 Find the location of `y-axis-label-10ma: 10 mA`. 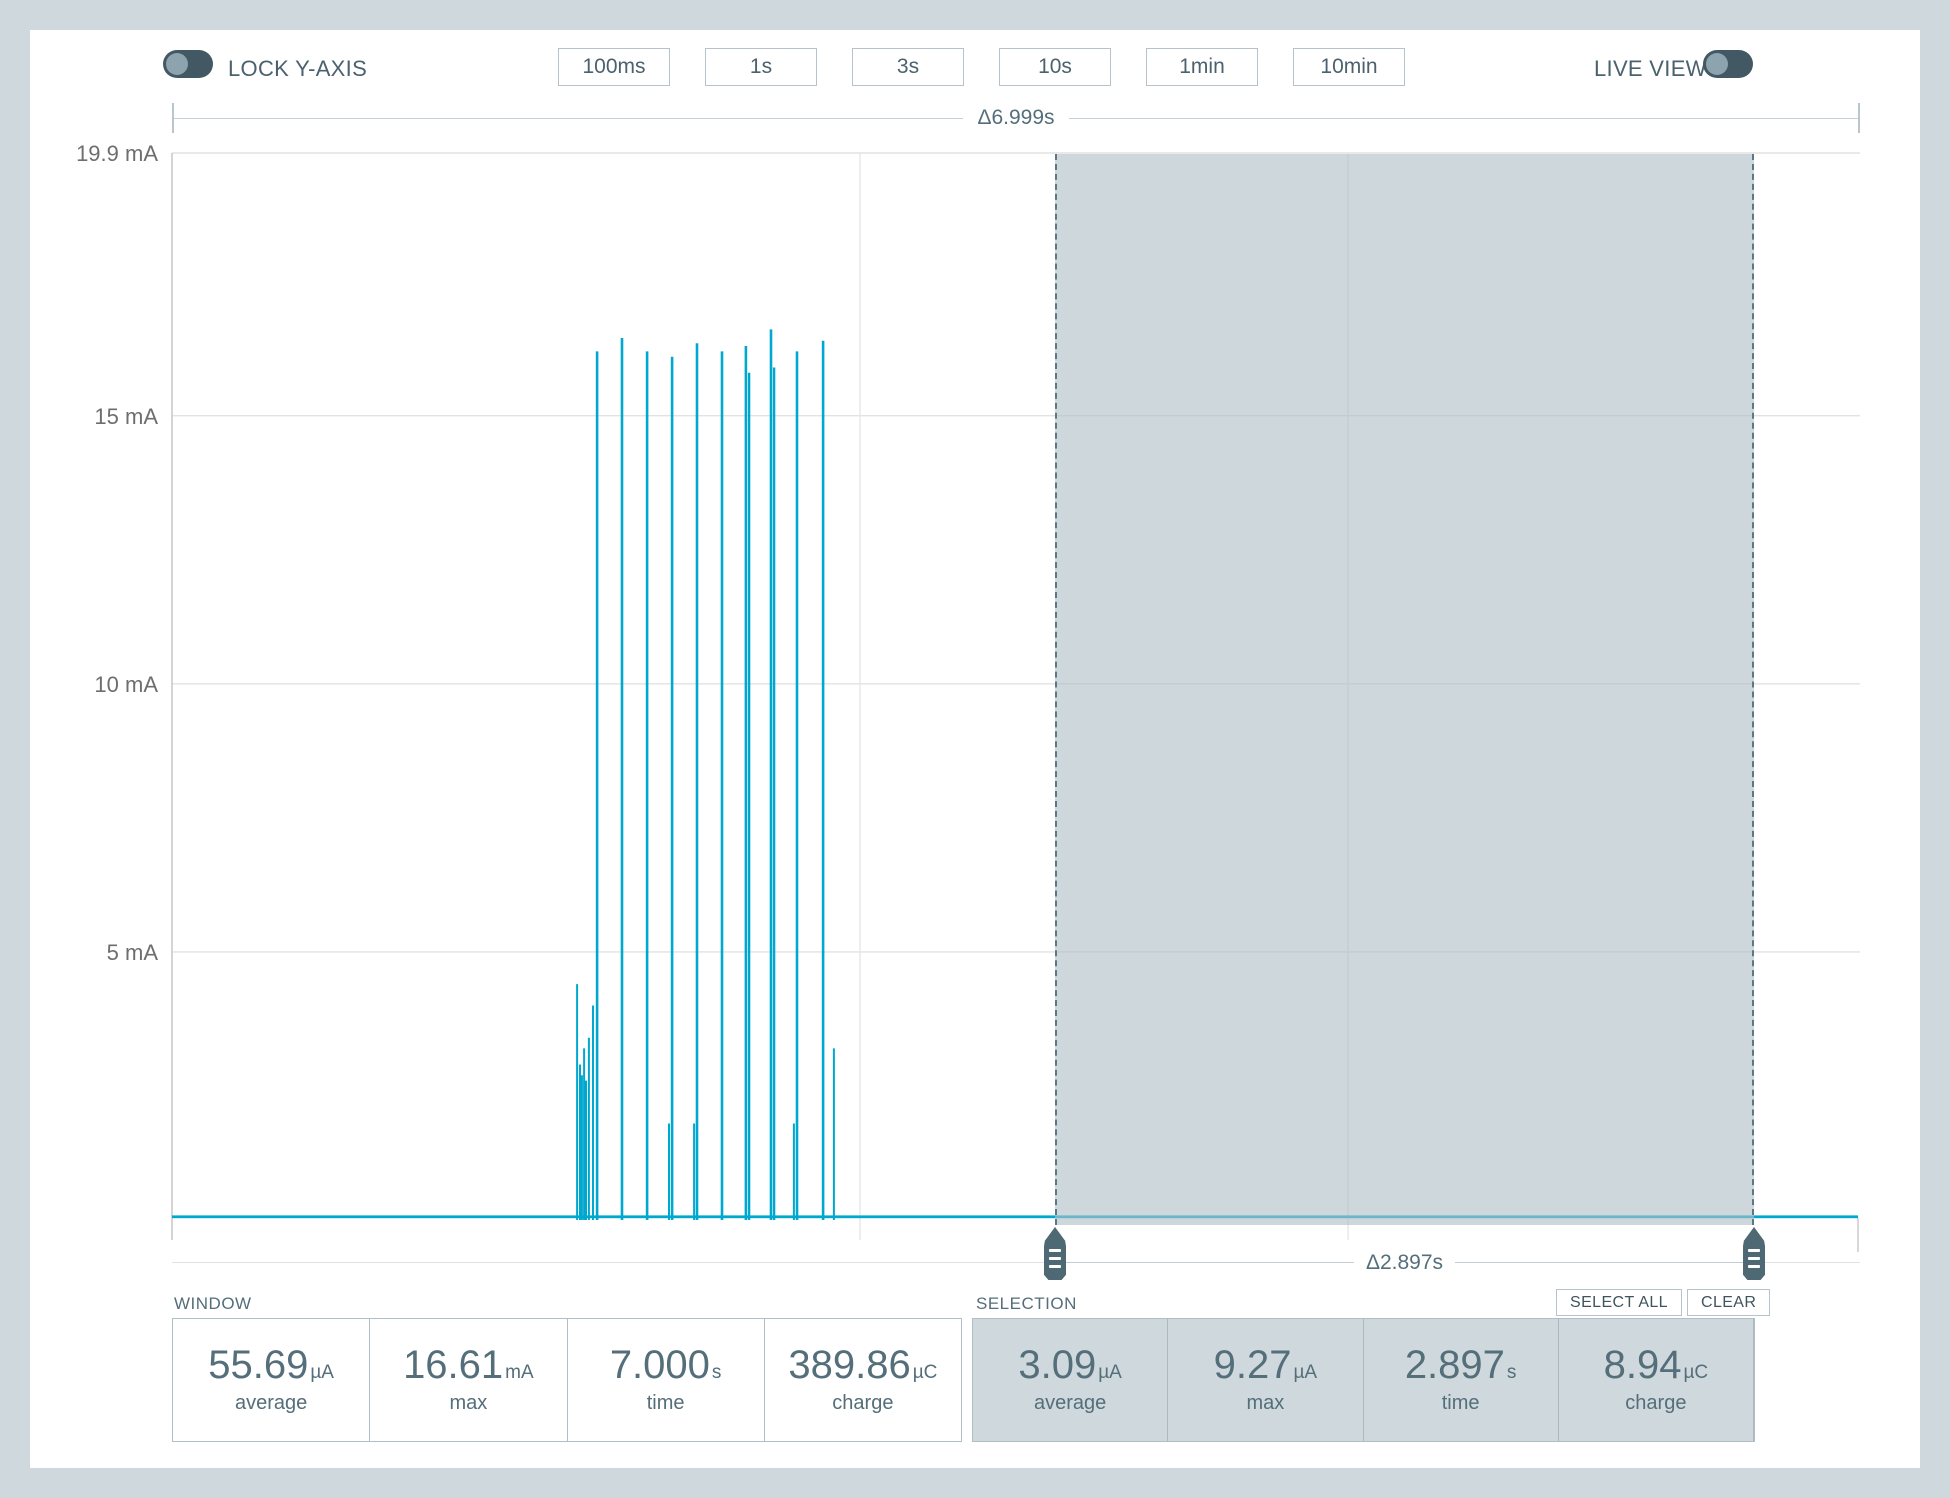

y-axis-label-10ma: 10 mA is located at coordinates (126, 684).